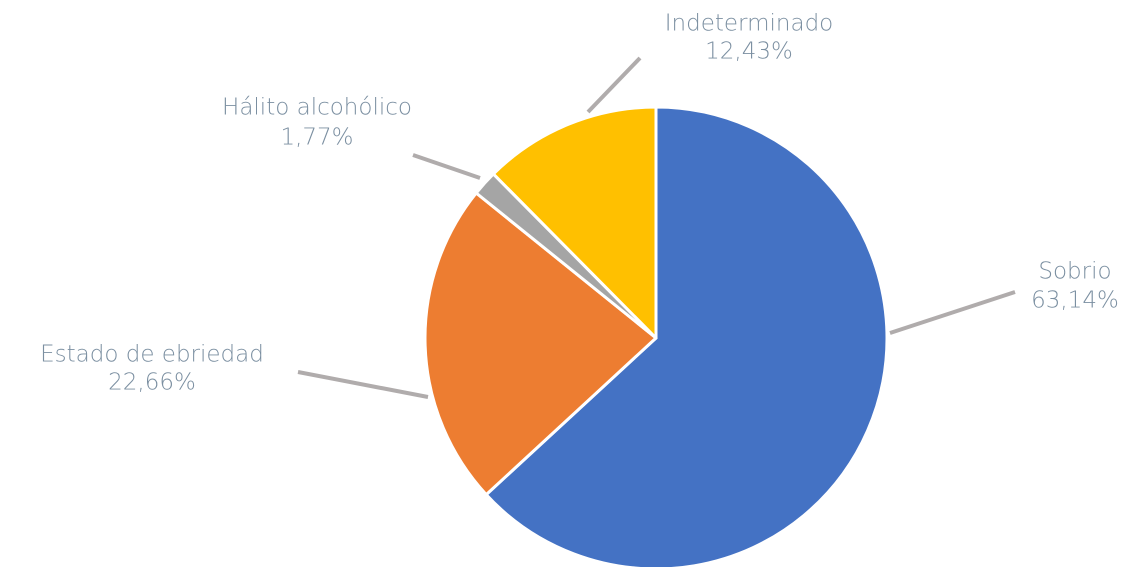 The image size is (1126, 567). I want to click on slice-label: Hálito alcohólico, so click(317, 108).